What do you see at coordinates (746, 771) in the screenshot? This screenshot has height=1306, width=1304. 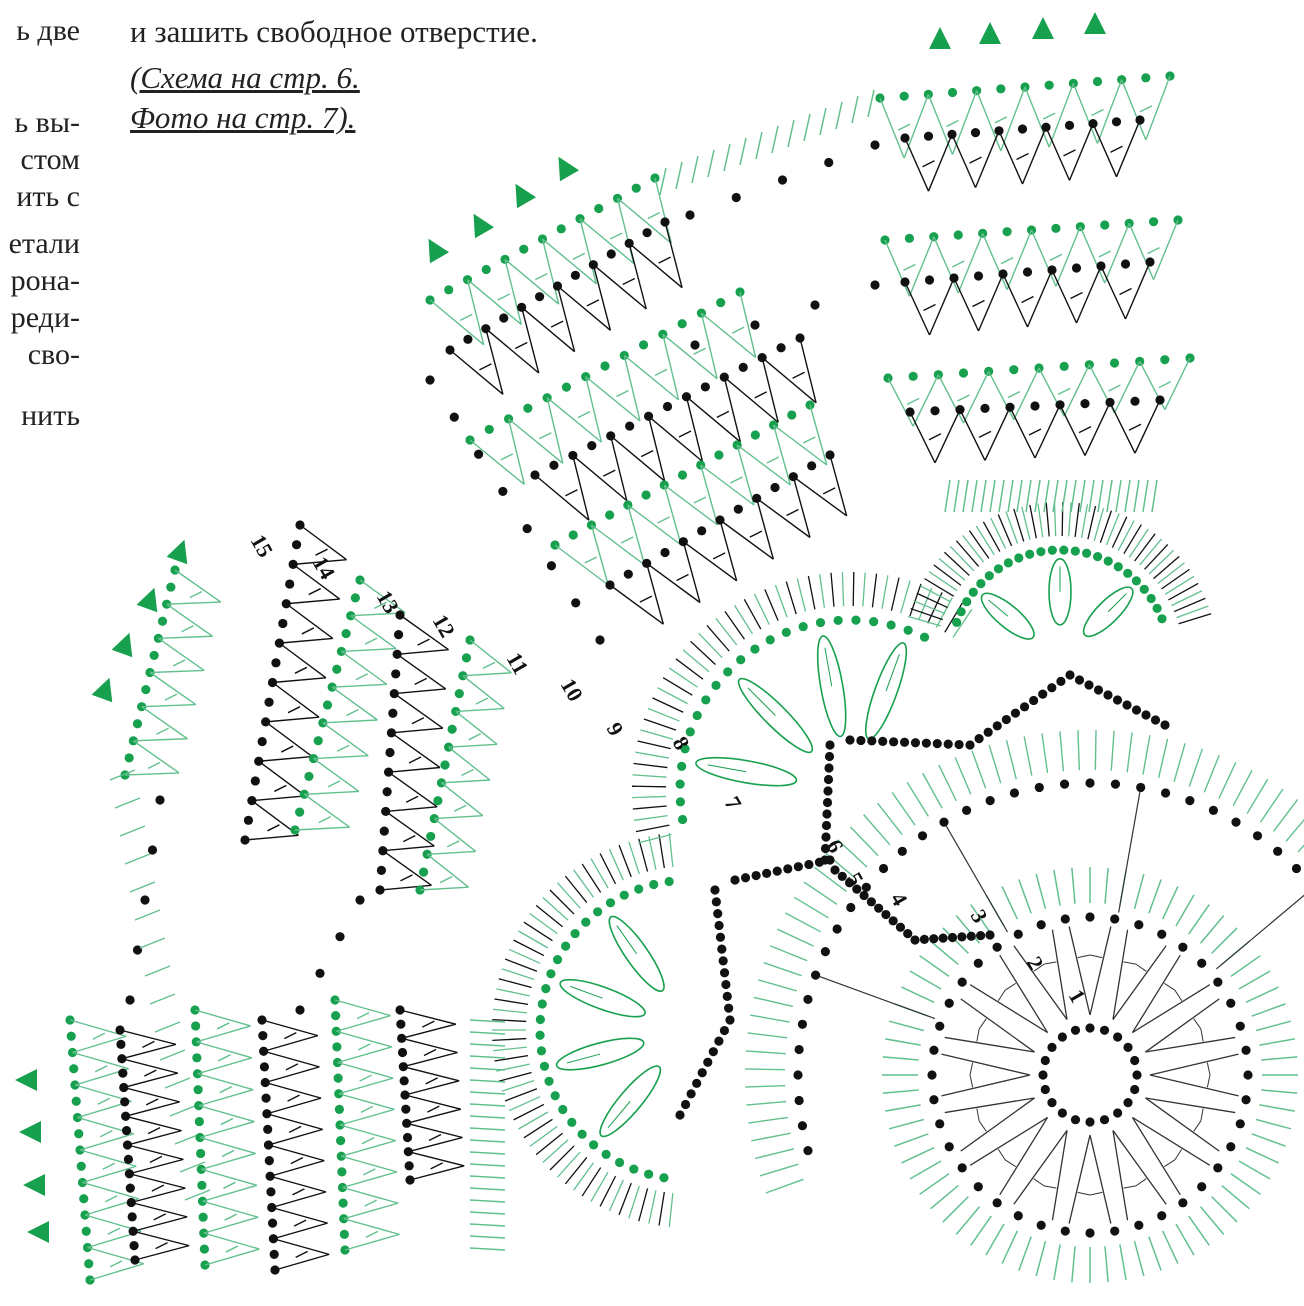 I see `petal` at bounding box center [746, 771].